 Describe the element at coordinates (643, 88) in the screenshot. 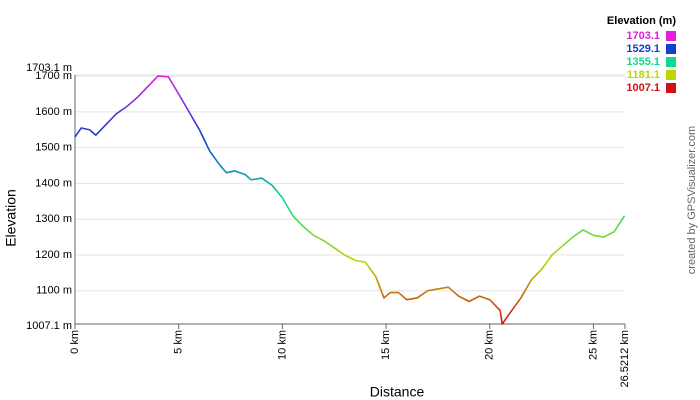

I see `legend-value: 1007.1` at that location.